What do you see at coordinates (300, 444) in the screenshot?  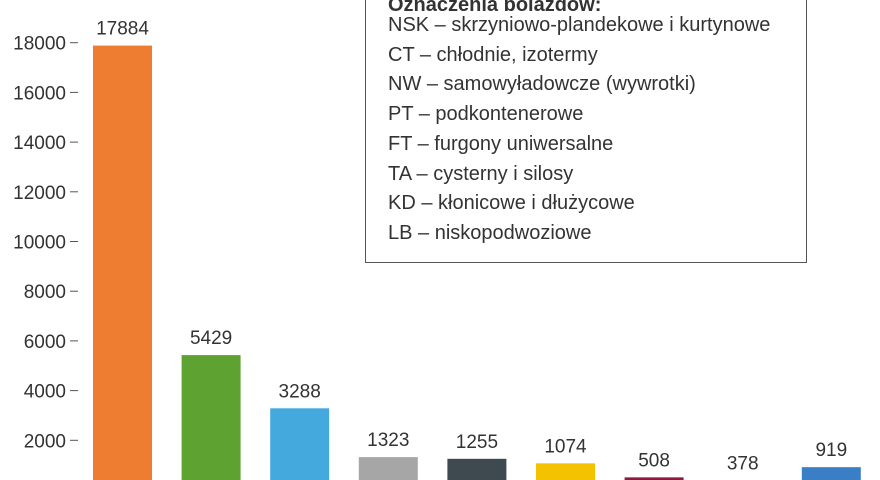 I see `bar-ct` at bounding box center [300, 444].